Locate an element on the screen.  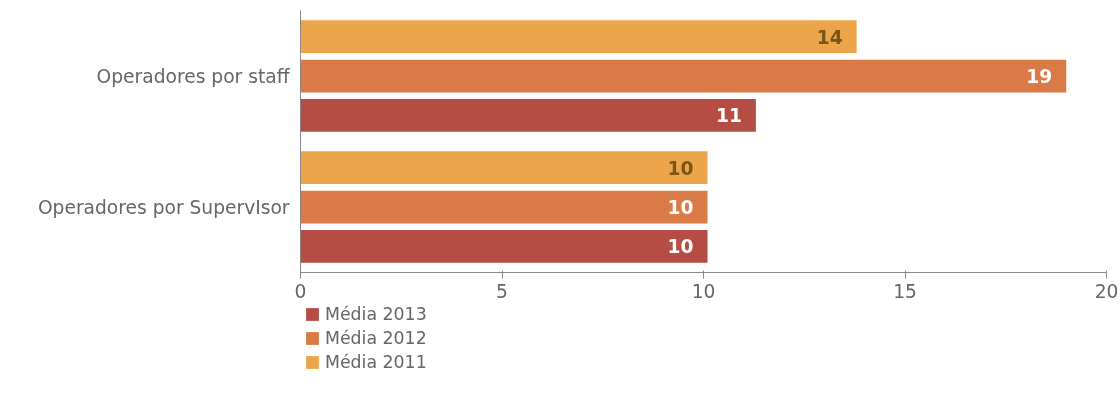
y-tick-label: Operadores por SupervIsor is located at coordinates (163, 207).